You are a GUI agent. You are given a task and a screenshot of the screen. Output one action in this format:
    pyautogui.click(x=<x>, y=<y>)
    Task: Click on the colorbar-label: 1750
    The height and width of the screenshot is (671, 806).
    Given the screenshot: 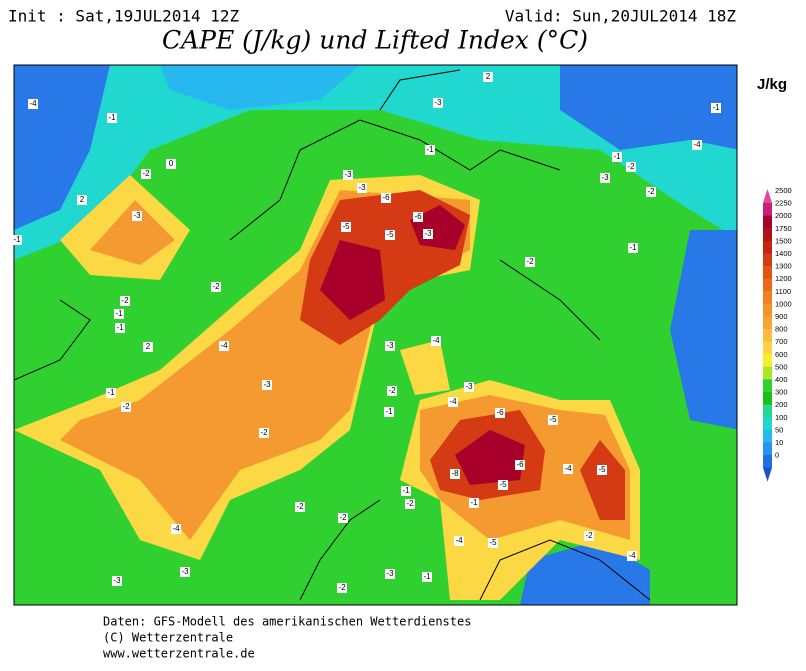 What is the action you would take?
    pyautogui.click(x=783, y=228)
    